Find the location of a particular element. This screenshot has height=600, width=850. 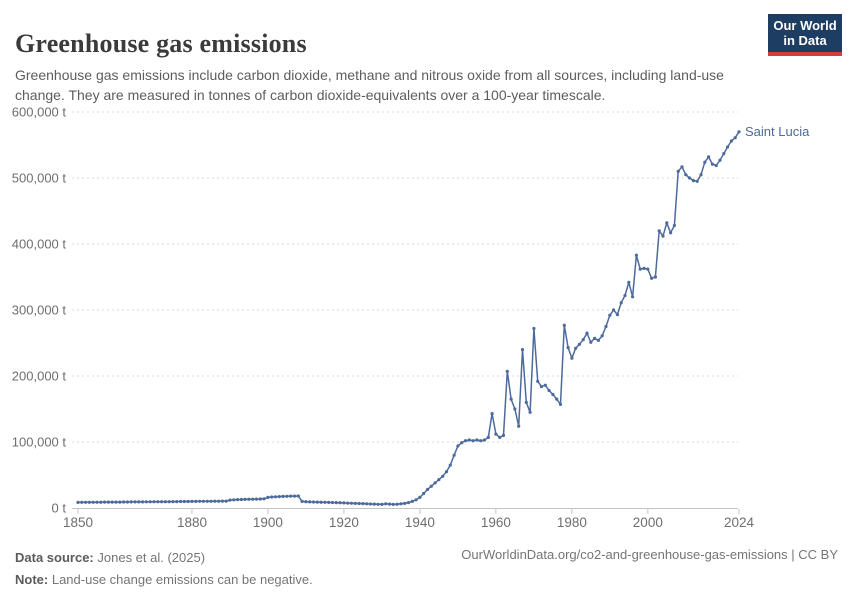

data-point-1981 is located at coordinates (576, 348).